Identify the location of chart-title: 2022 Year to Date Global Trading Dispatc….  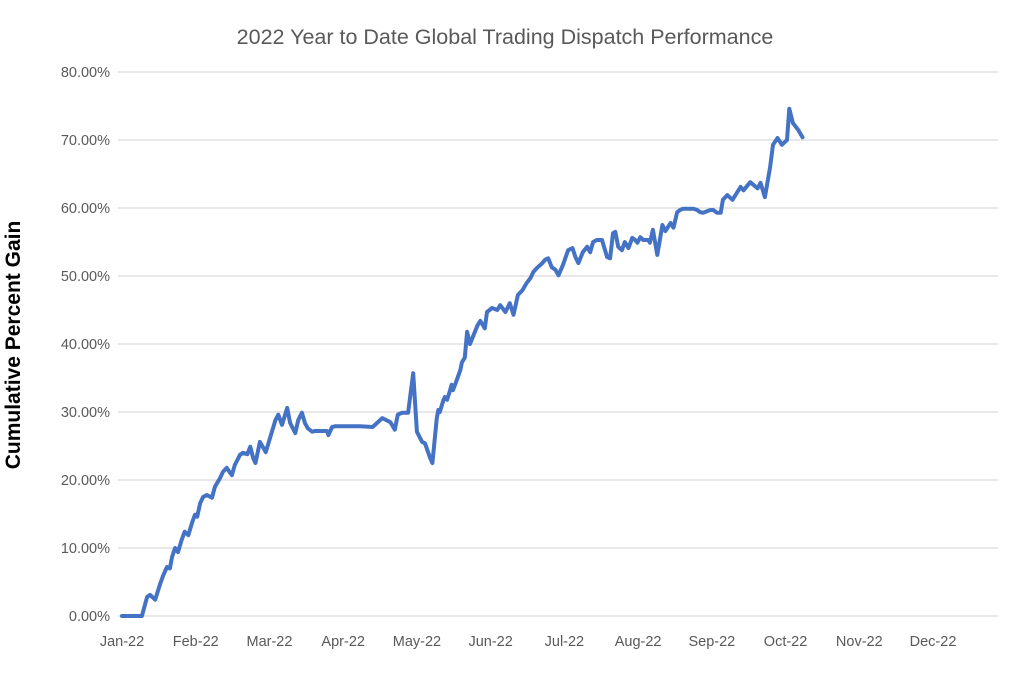
(505, 37).